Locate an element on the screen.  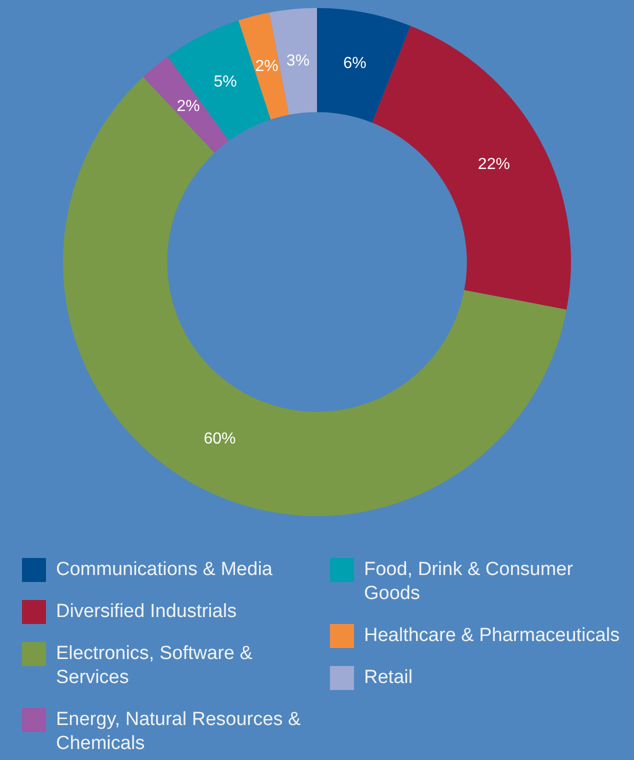
legend-label: Electronics, Software & Services is located at coordinates (155, 666).